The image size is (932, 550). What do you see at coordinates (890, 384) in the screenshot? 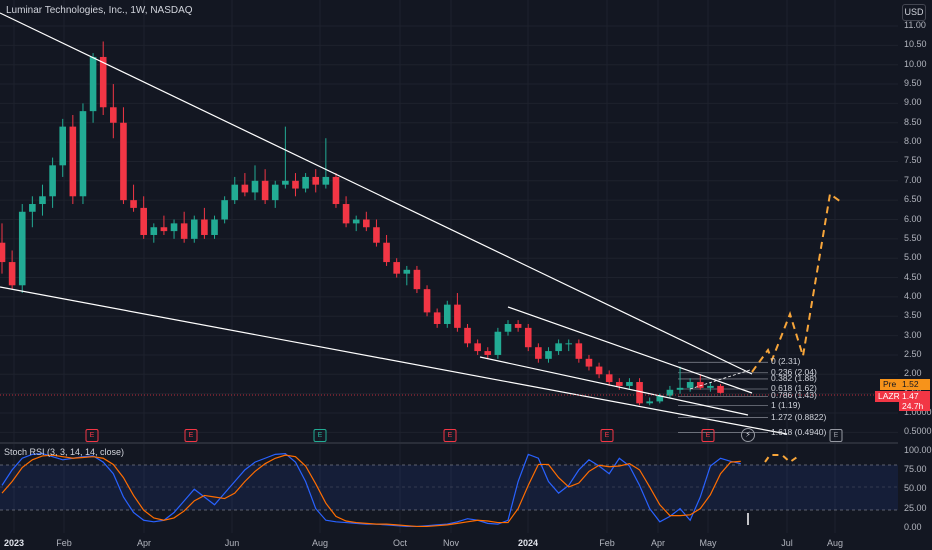
I see `pre-market-badge: Pre` at bounding box center [890, 384].